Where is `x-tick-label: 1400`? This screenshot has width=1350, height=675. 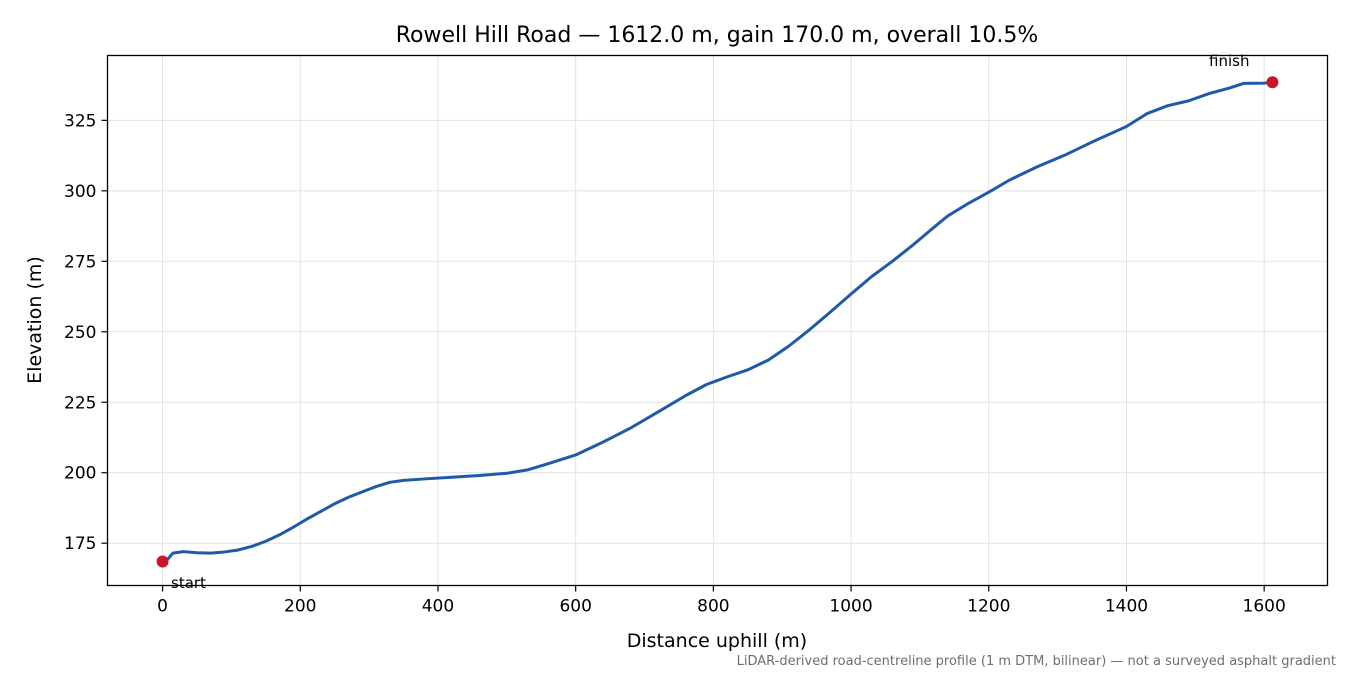
x-tick-label: 1400 is located at coordinates (1126, 607).